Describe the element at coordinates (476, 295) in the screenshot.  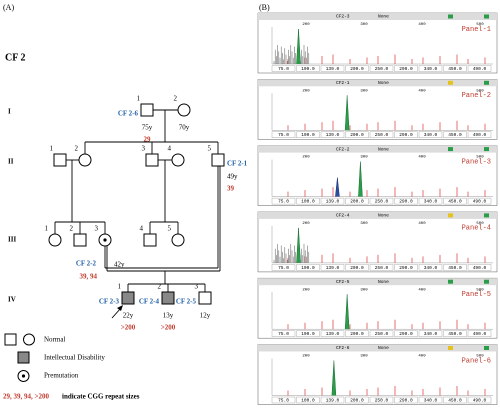
I see `panel-label: Panel-5` at that location.